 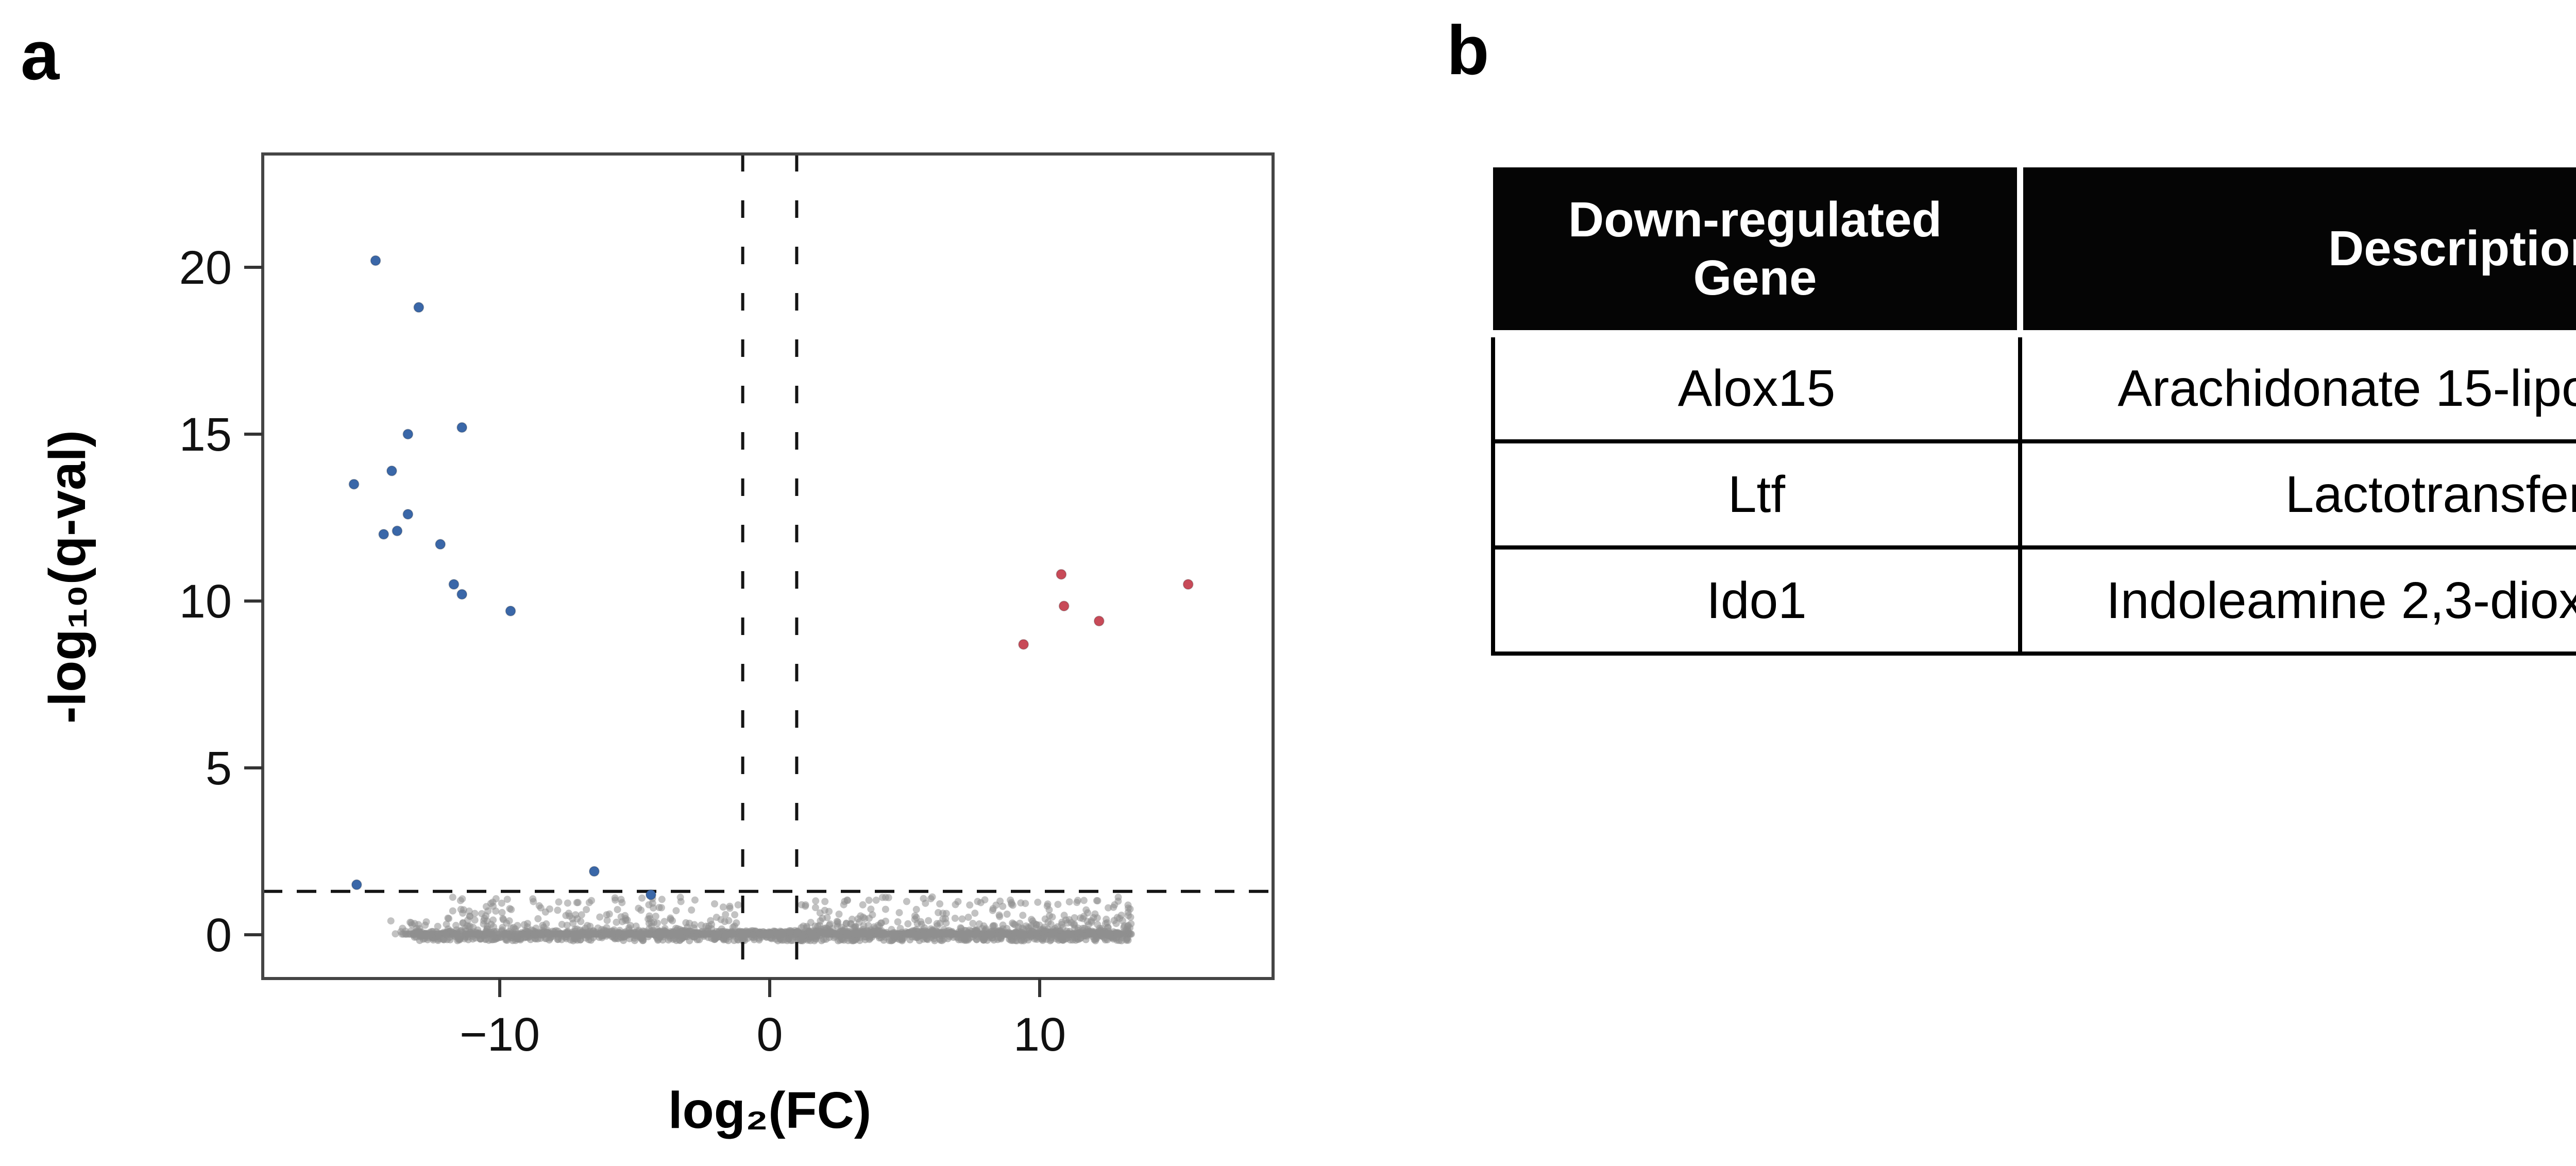 I want to click on y-axis-title: -log₁₀(q-val), so click(x=67, y=577).